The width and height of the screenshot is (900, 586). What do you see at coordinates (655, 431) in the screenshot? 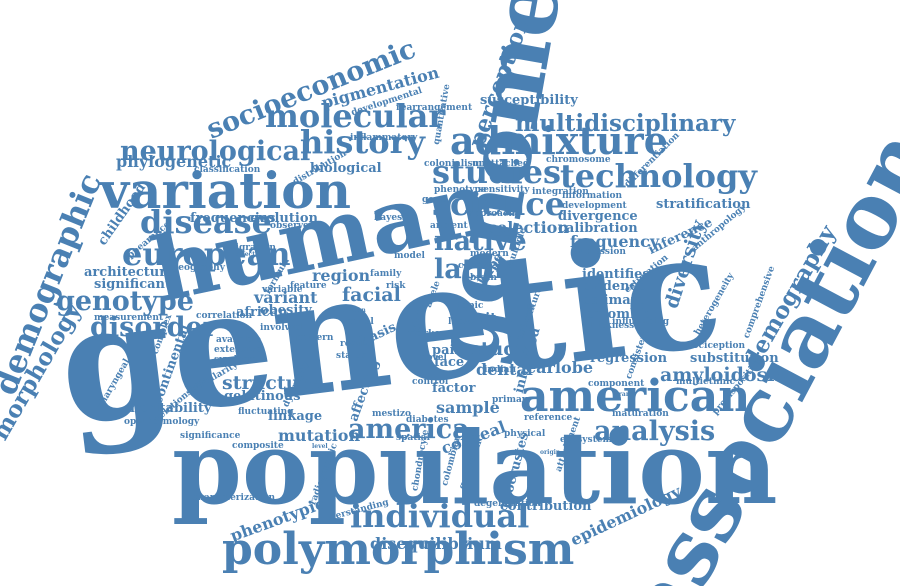
I see `word-analysis: analysis` at bounding box center [655, 431].